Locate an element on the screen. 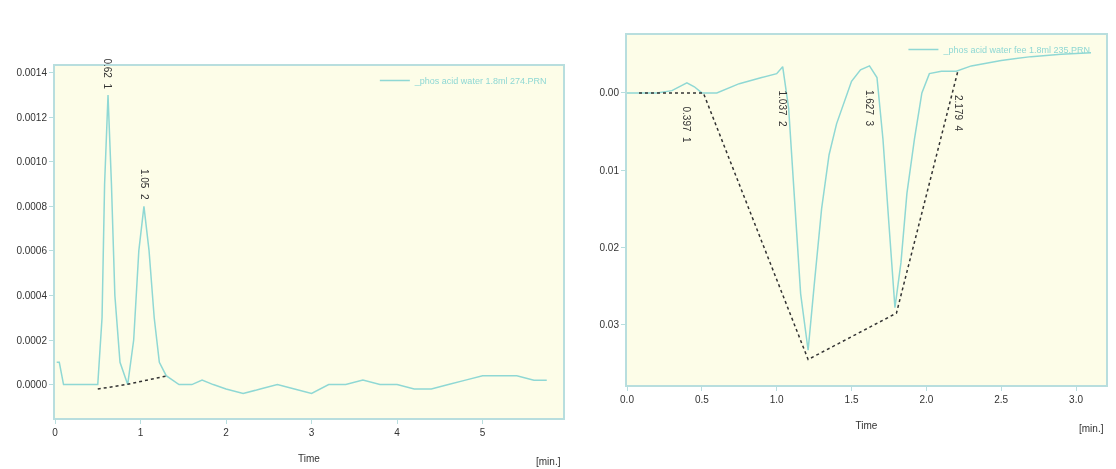 The height and width of the screenshot is (469, 1116). x-tick-label: 3.0 is located at coordinates (1076, 399).